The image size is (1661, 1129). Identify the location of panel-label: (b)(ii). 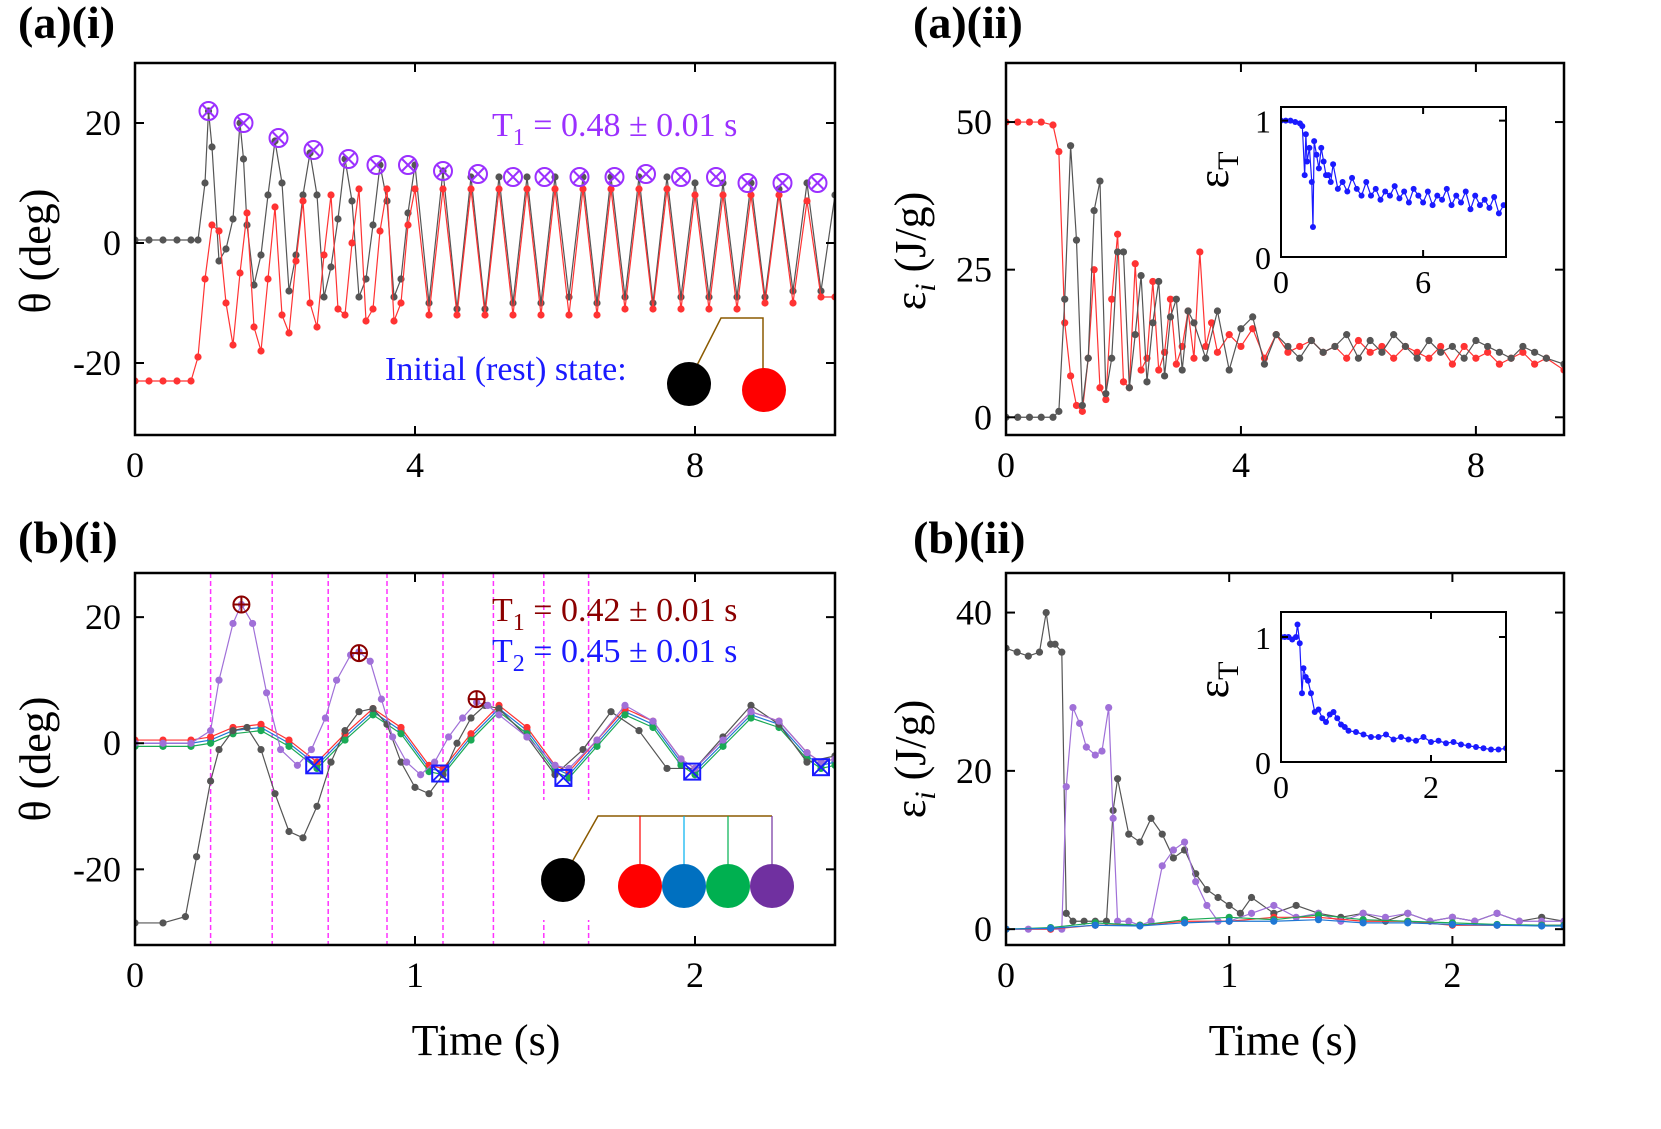
(969, 537).